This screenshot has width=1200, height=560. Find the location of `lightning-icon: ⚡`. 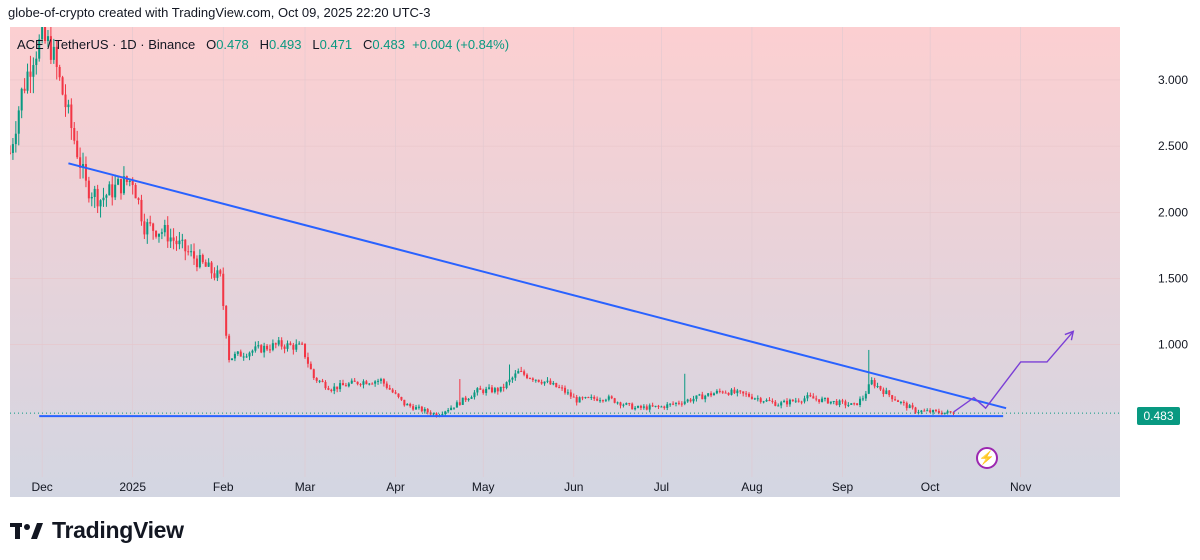

lightning-icon: ⚡ is located at coordinates (987, 458).